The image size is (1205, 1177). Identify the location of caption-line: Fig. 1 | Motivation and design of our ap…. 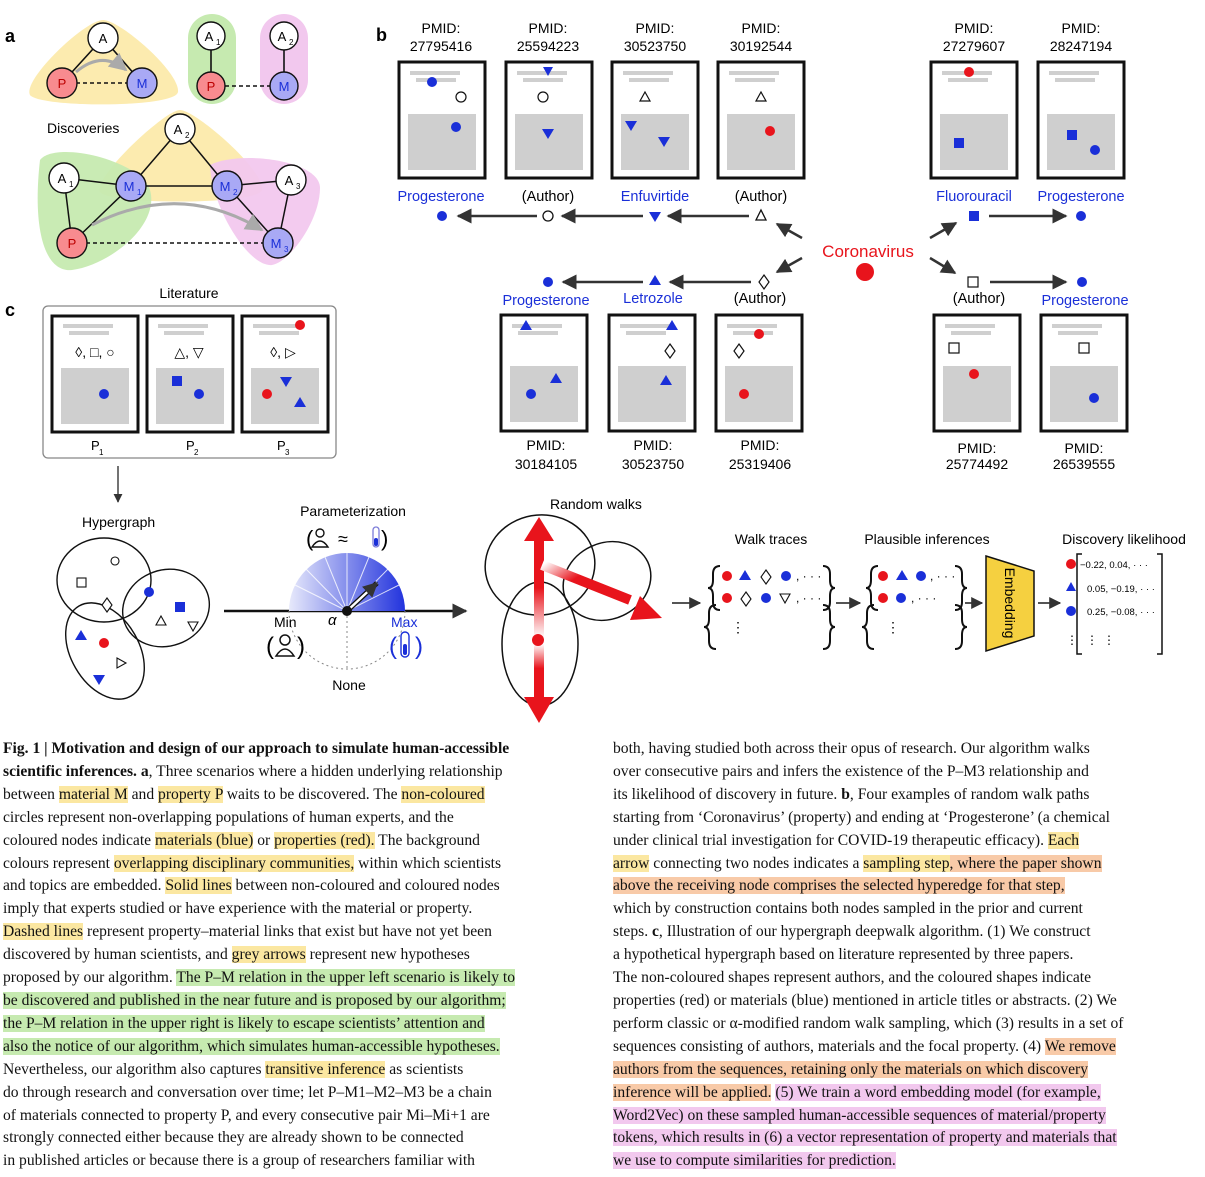
(256, 748).